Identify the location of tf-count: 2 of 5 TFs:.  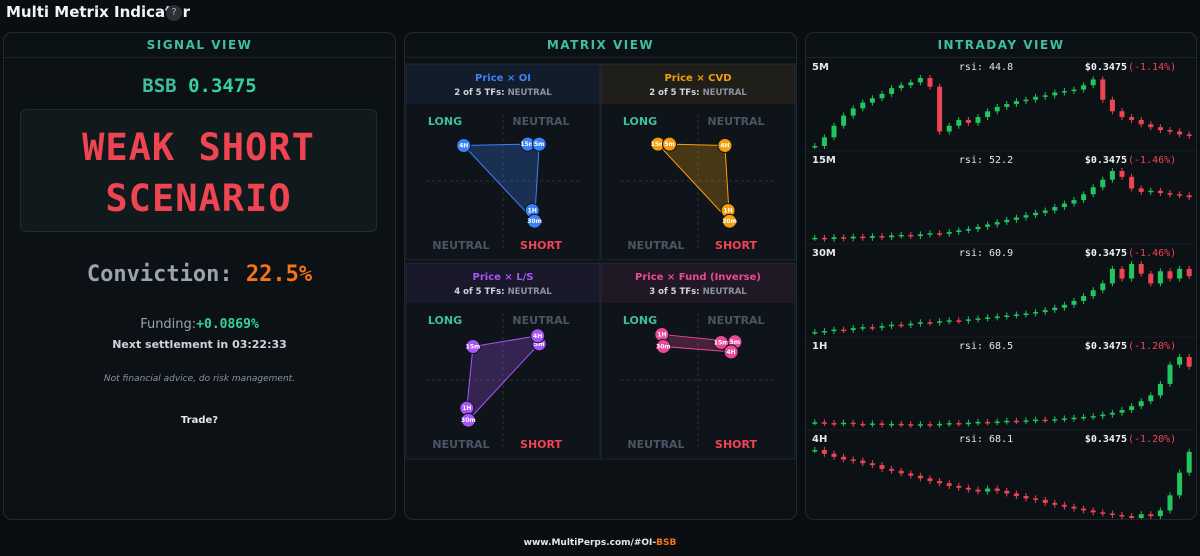
(674, 93).